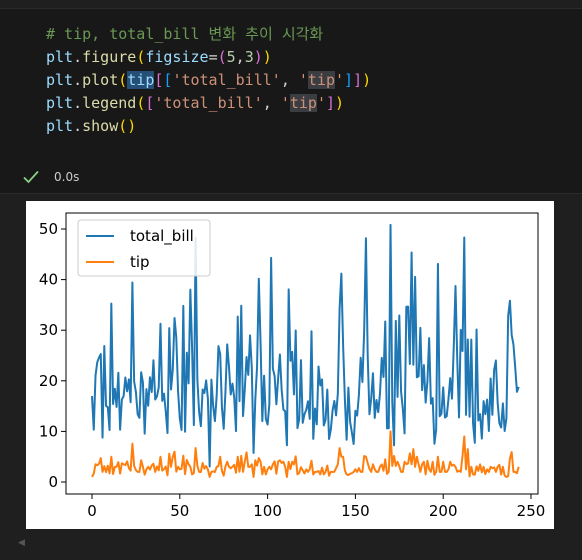 This screenshot has height=560, width=582. I want to click on legend-label: total_bill, so click(162, 236).